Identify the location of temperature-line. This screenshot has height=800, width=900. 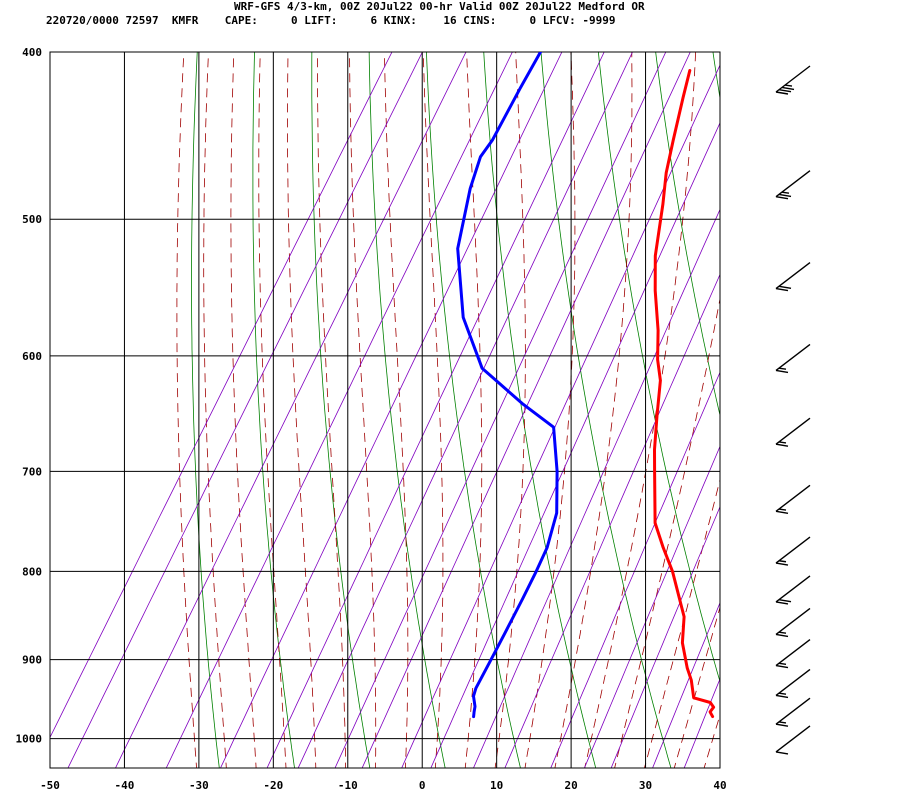
(684, 394).